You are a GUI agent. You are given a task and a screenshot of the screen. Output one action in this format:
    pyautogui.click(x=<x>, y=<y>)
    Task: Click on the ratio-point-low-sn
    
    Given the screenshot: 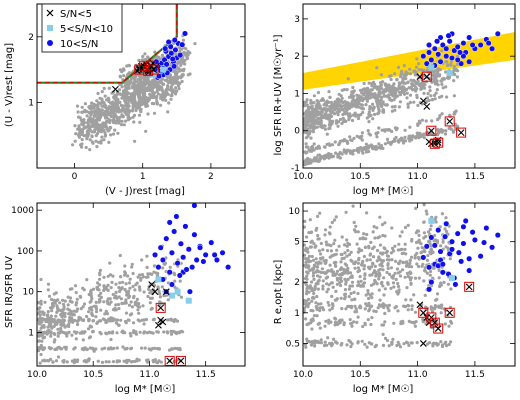 What is the action you would take?
    pyautogui.click(x=166, y=292)
    